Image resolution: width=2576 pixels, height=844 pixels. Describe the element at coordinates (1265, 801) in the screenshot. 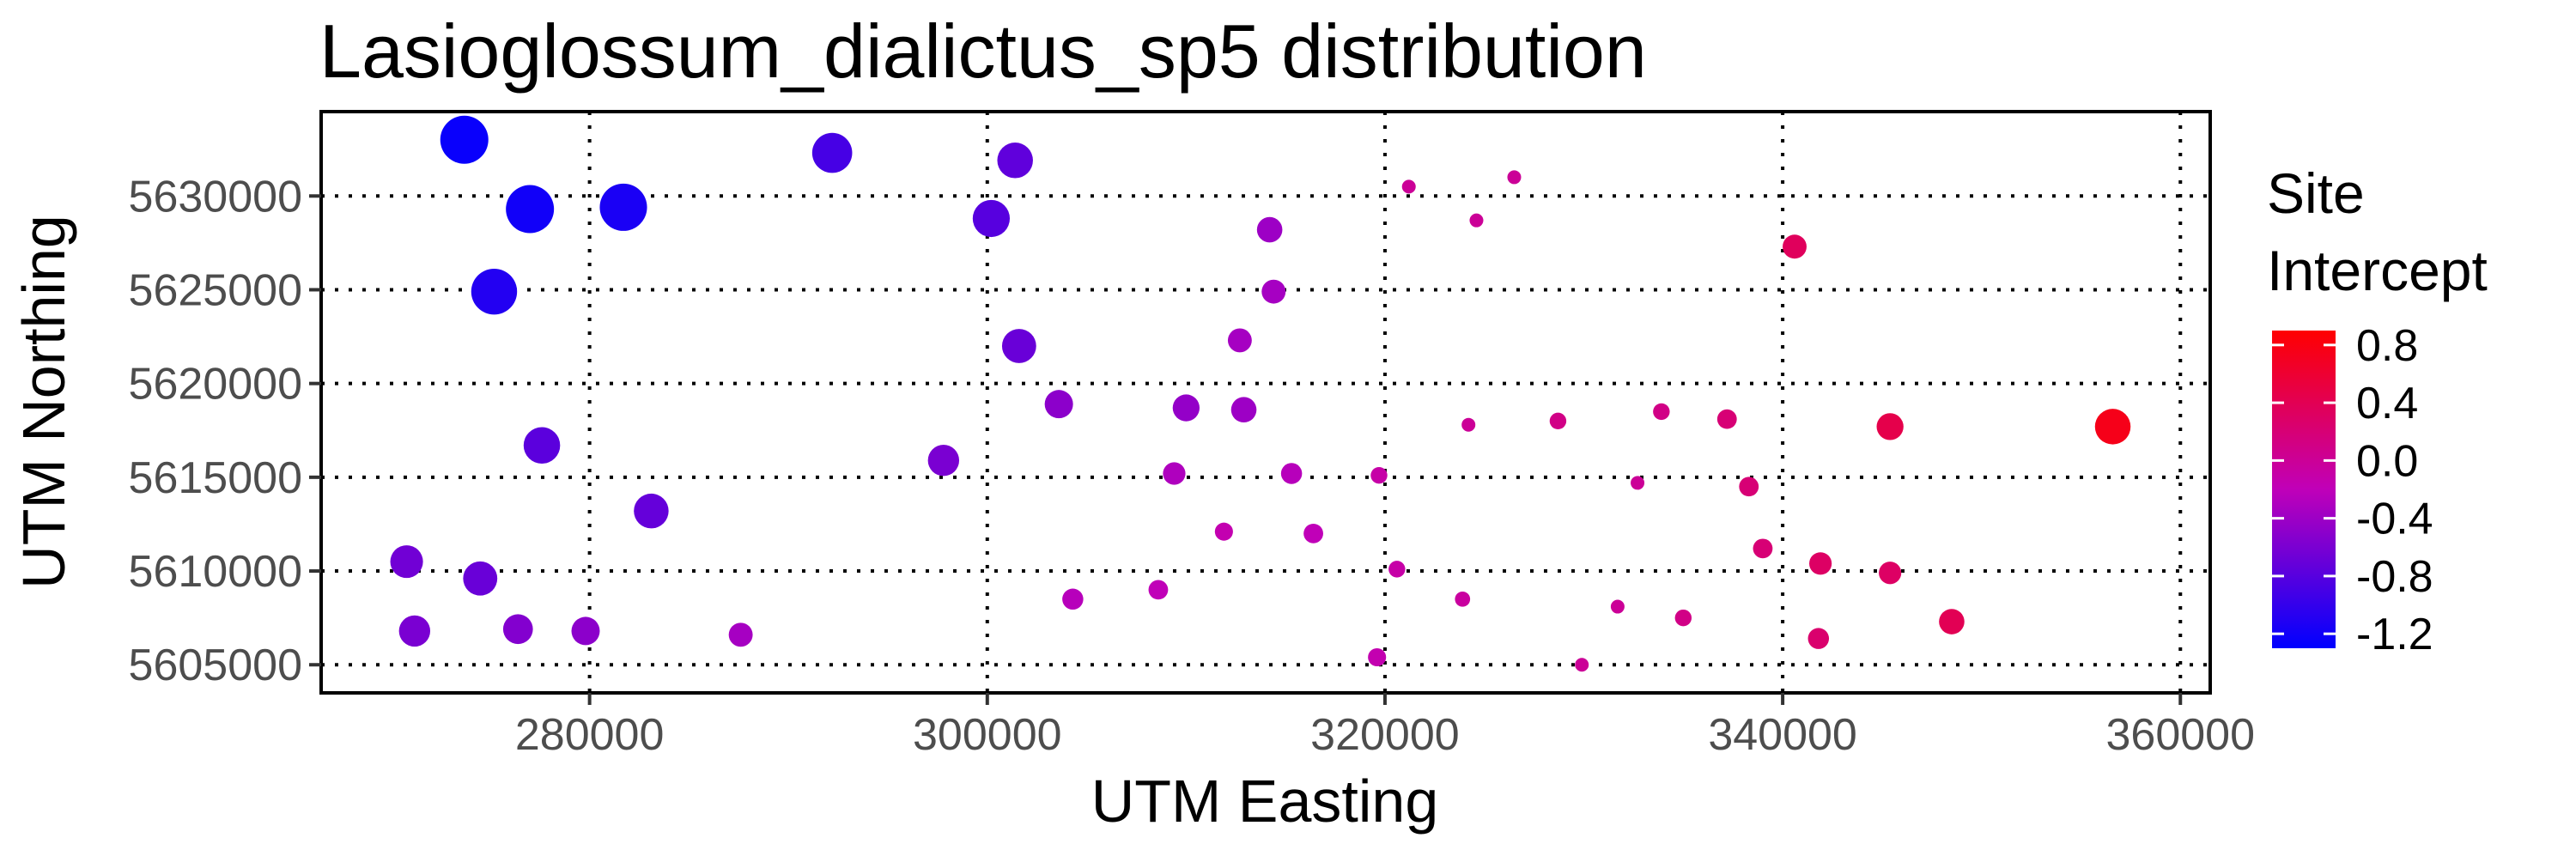

I see `x-axis-title: UTM Easting` at that location.